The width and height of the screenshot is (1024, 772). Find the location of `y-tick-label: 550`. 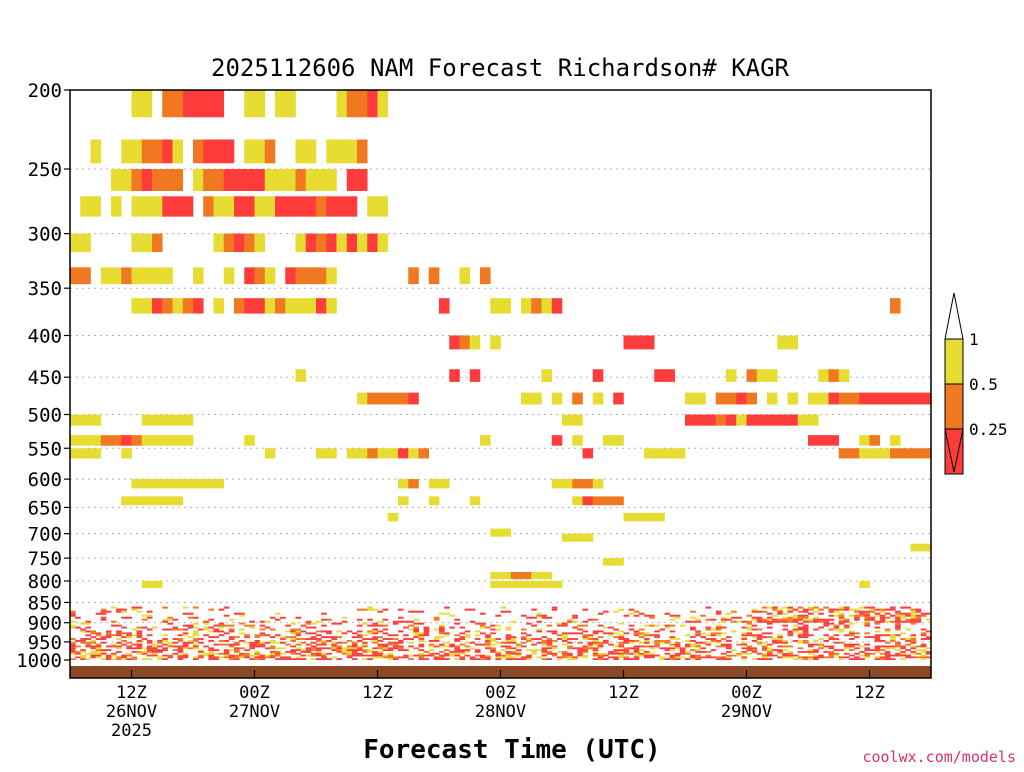

y-tick-label: 550 is located at coordinates (45, 449).